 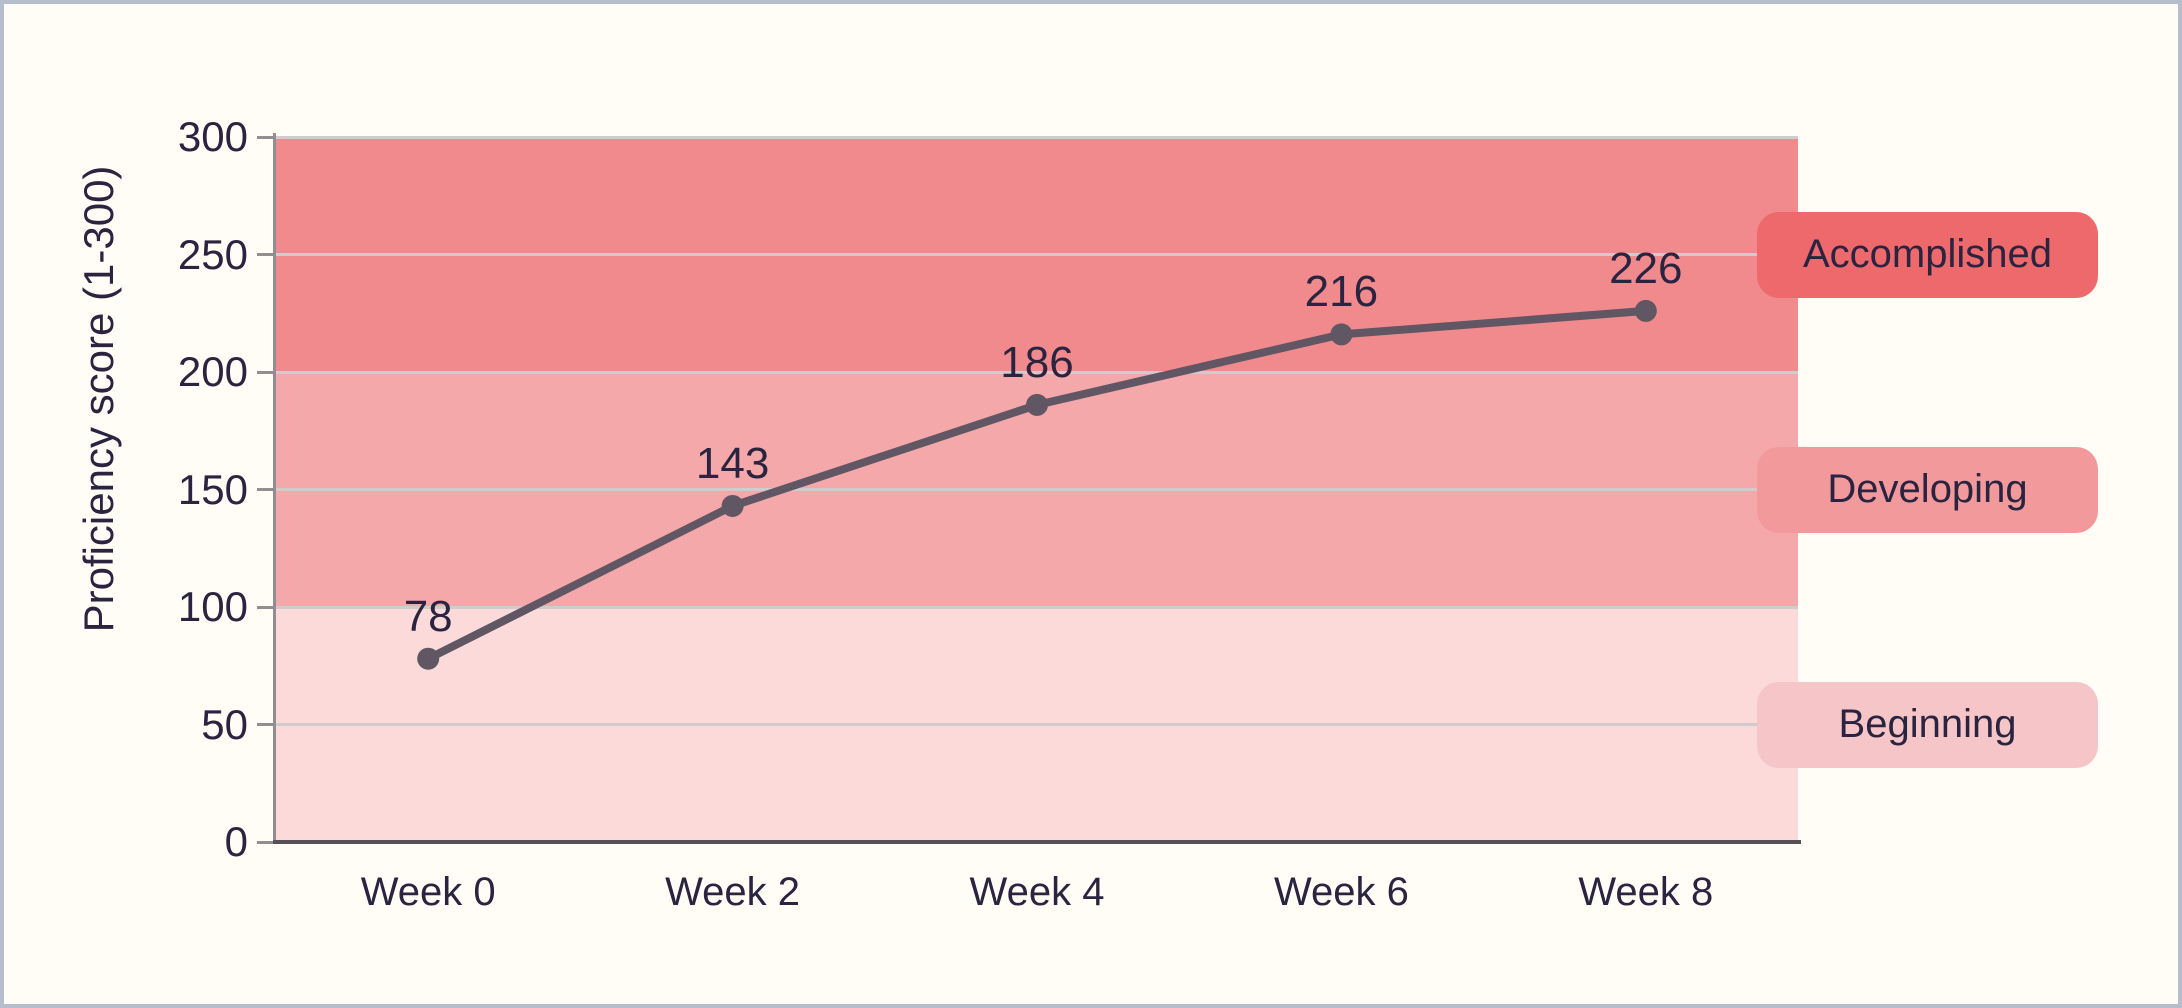 What do you see at coordinates (212, 606) in the screenshot?
I see `y-tick-label-100: 100` at bounding box center [212, 606].